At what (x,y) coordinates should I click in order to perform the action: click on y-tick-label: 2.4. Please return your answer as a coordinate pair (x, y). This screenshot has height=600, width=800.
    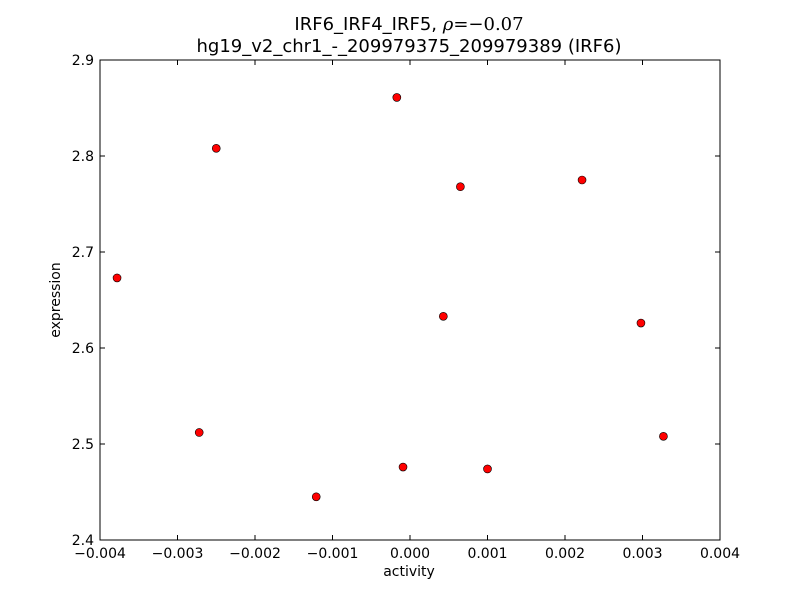
    Looking at the image, I should click on (83, 541).